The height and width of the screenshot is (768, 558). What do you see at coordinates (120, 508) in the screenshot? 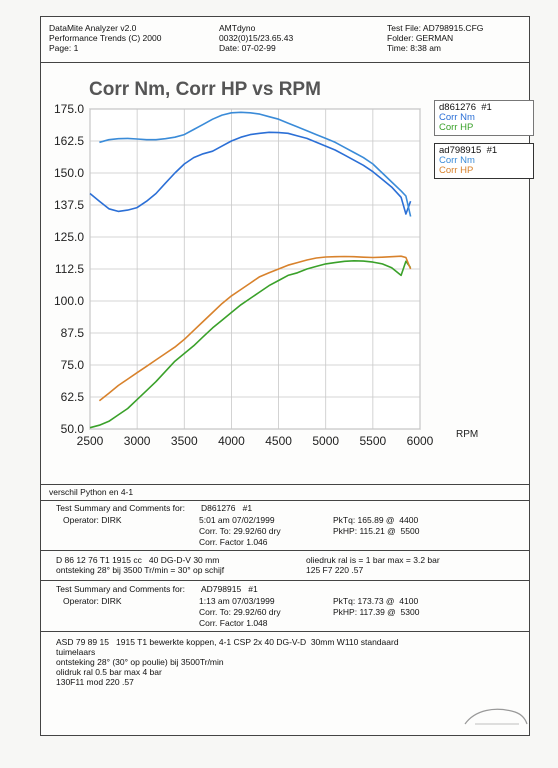
I see `run-1-summary-label: Test Summary and Comments for:` at bounding box center [120, 508].